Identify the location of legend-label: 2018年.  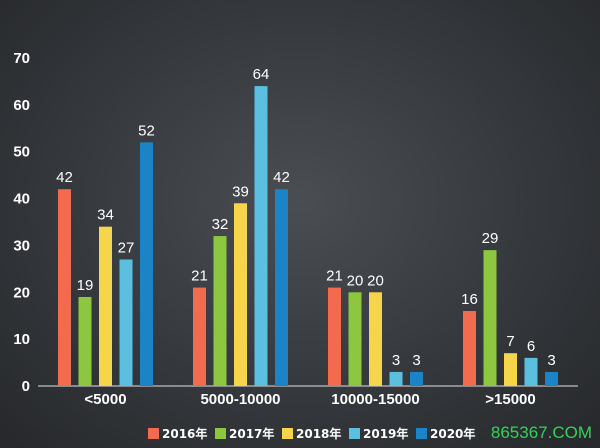
(318, 433).